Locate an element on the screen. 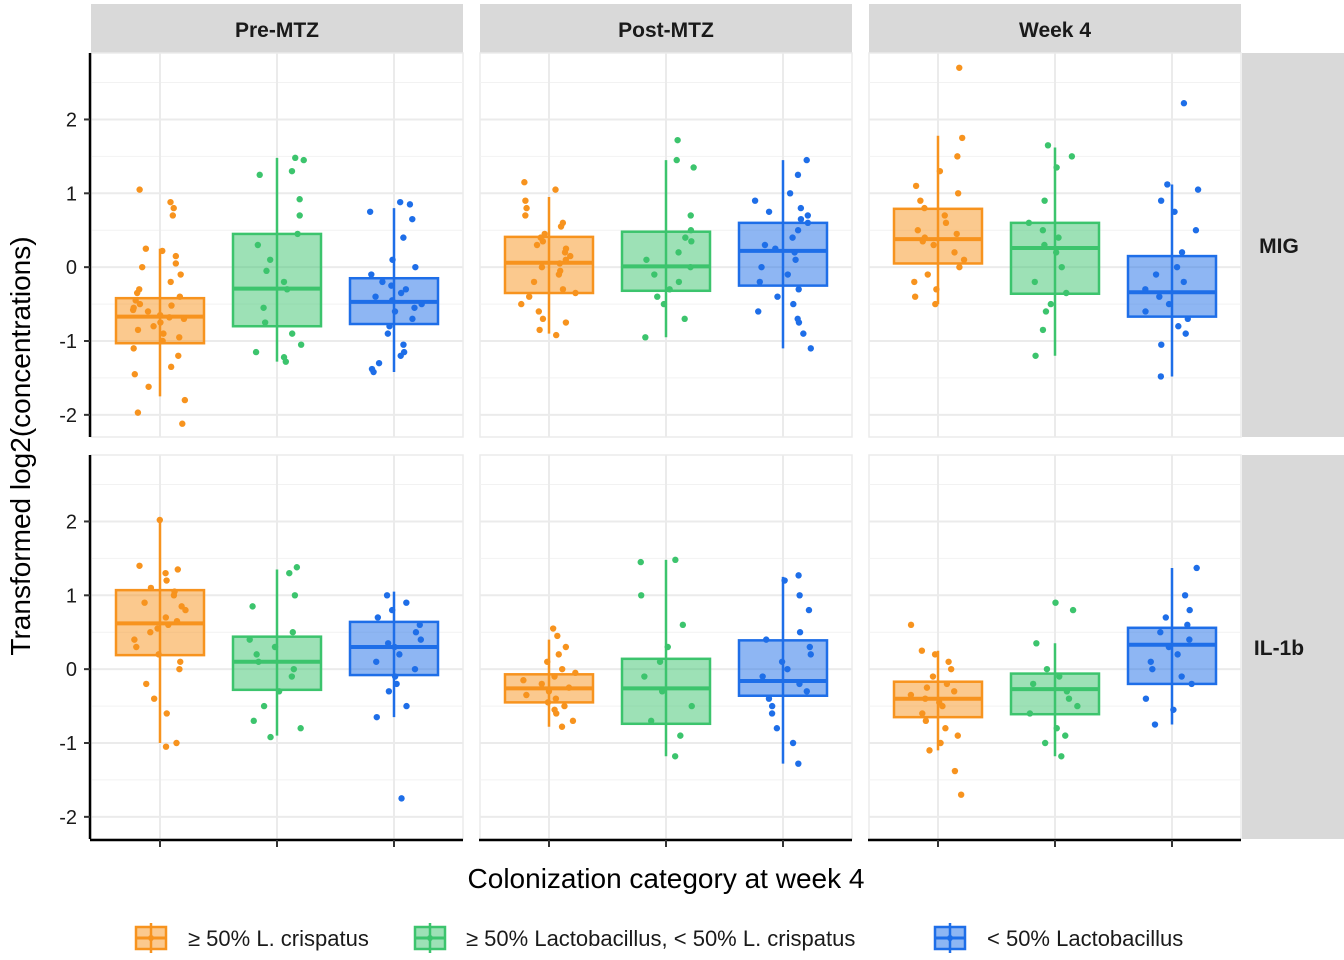  legend-label: ≥ 50% L. crispatus is located at coordinates (278, 938).